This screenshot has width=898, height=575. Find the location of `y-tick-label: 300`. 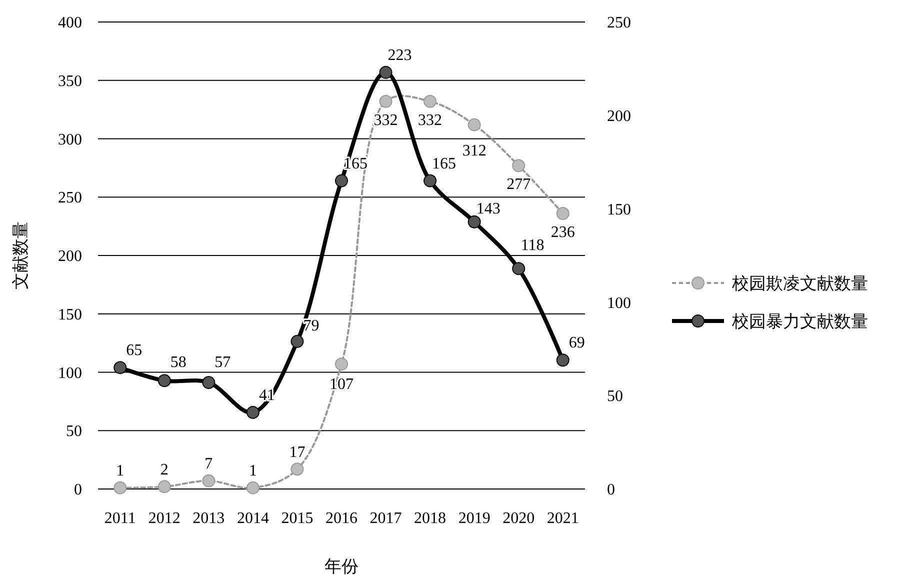

y-tick-label: 300 is located at coordinates (70, 139).